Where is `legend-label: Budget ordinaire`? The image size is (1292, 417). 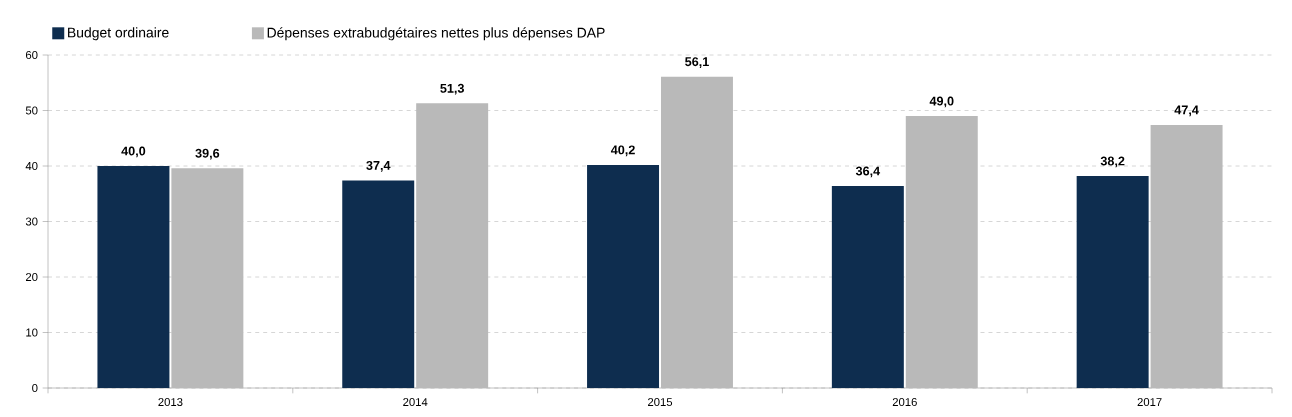
legend-label: Budget ordinaire is located at coordinates (118, 34).